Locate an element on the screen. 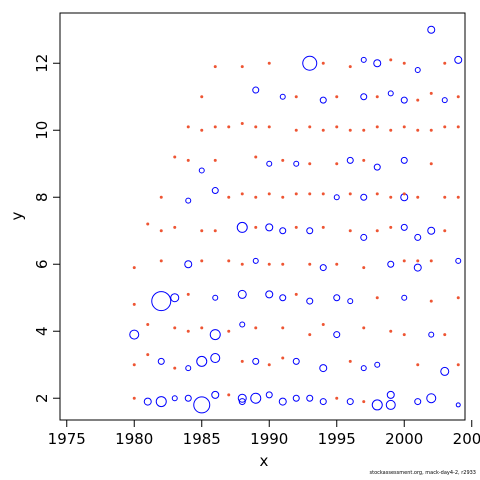  y-tick-label: 2 is located at coordinates (42, 398).